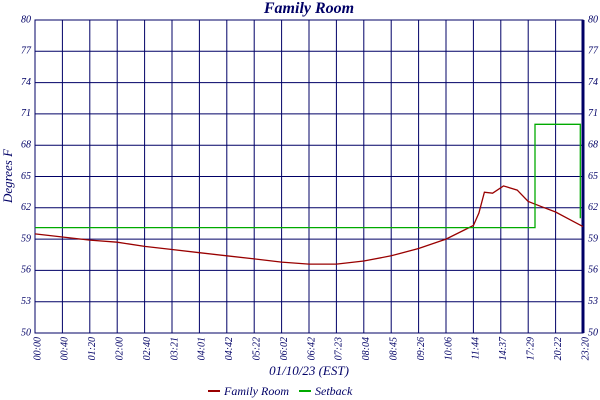 Image resolution: width=600 pixels, height=400 pixels. Describe the element at coordinates (593, 82) in the screenshot. I see `y2-tick-label: 74` at that location.